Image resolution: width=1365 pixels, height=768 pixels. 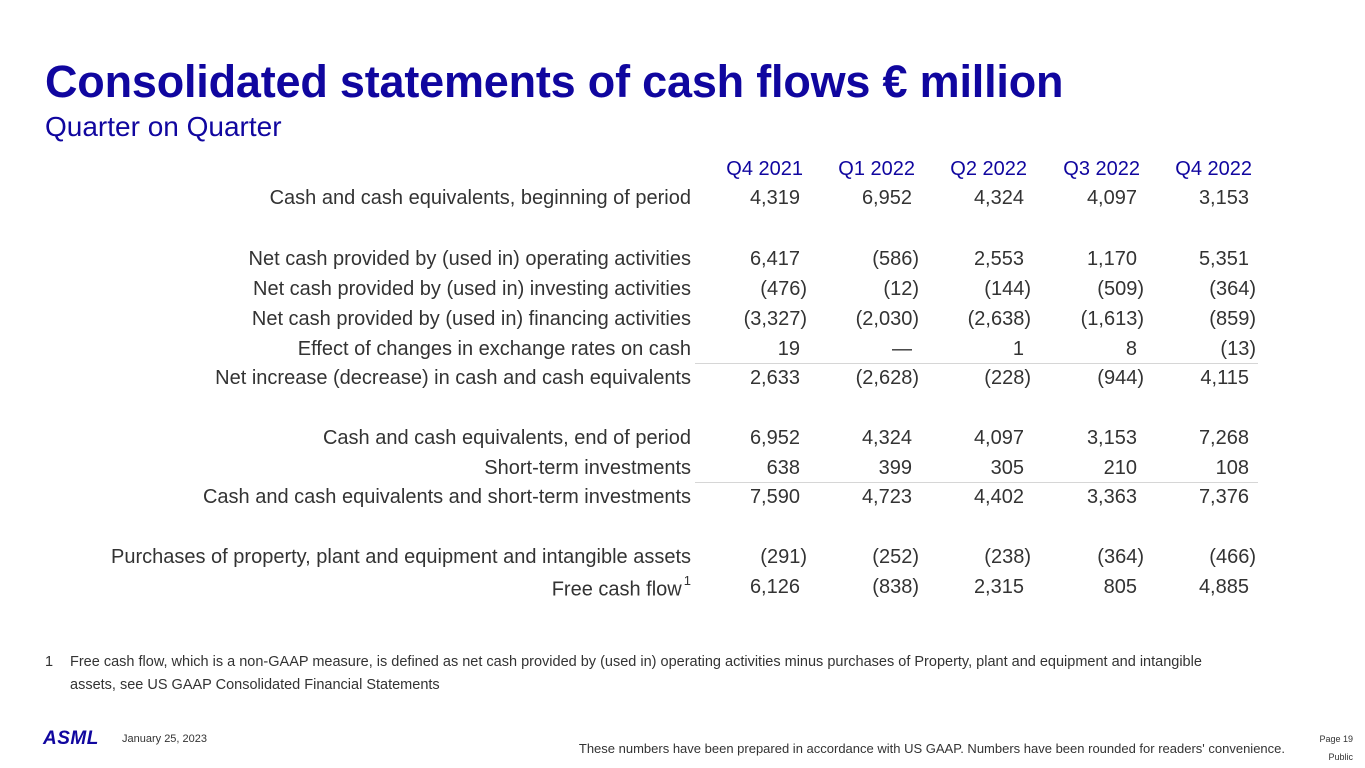 I want to click on cell-value: (859), so click(x=1232, y=319).